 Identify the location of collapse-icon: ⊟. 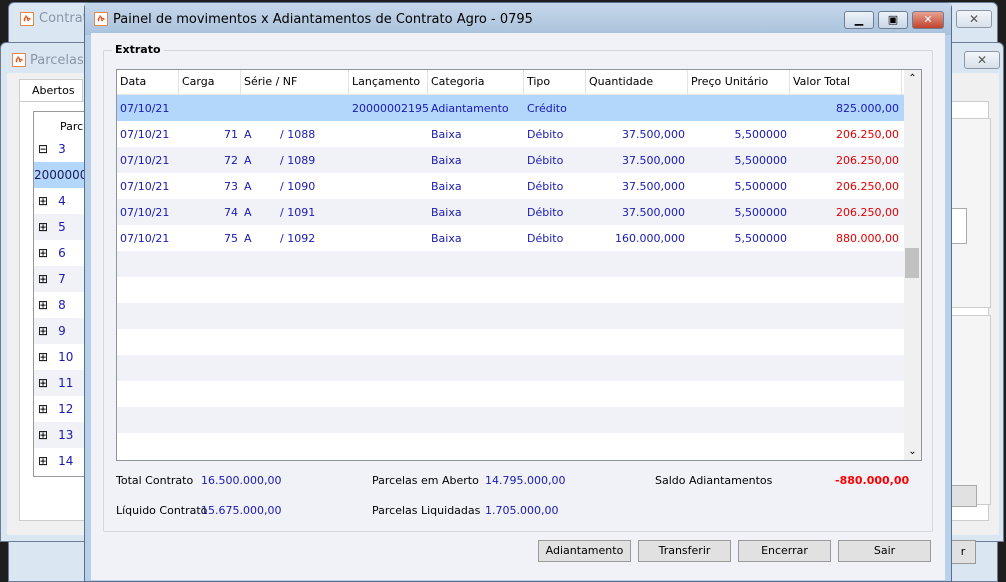
(43, 149).